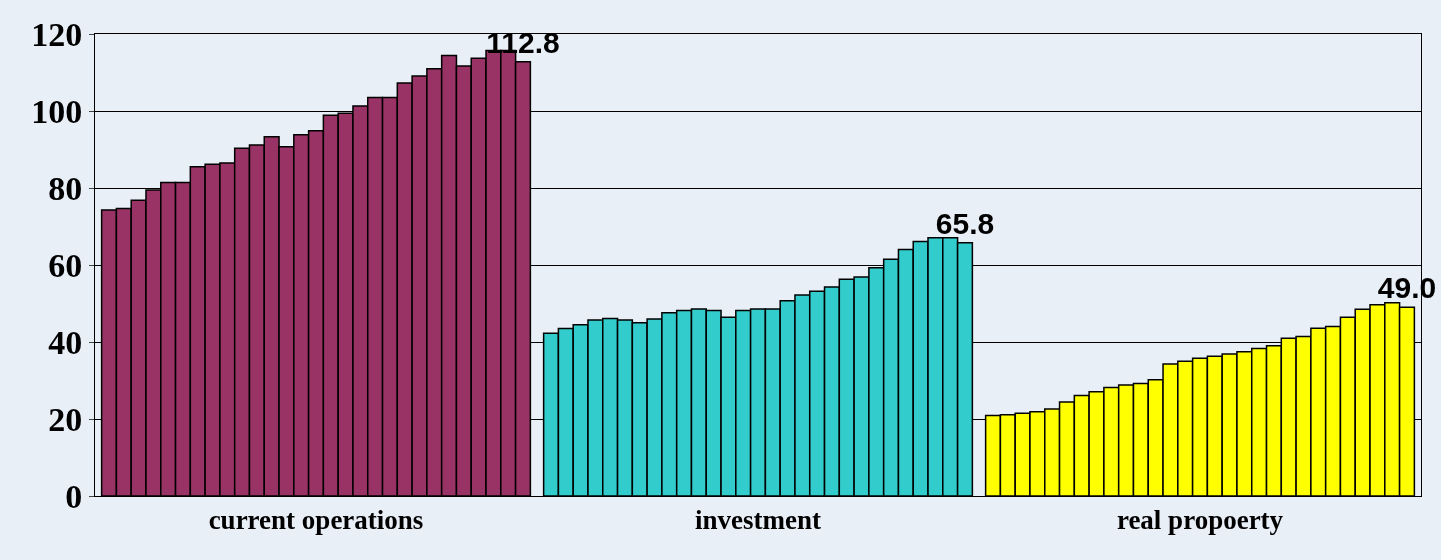 The width and height of the screenshot is (1441, 560). What do you see at coordinates (1200, 520) in the screenshot?
I see `x-tick-label: real propoerty` at bounding box center [1200, 520].